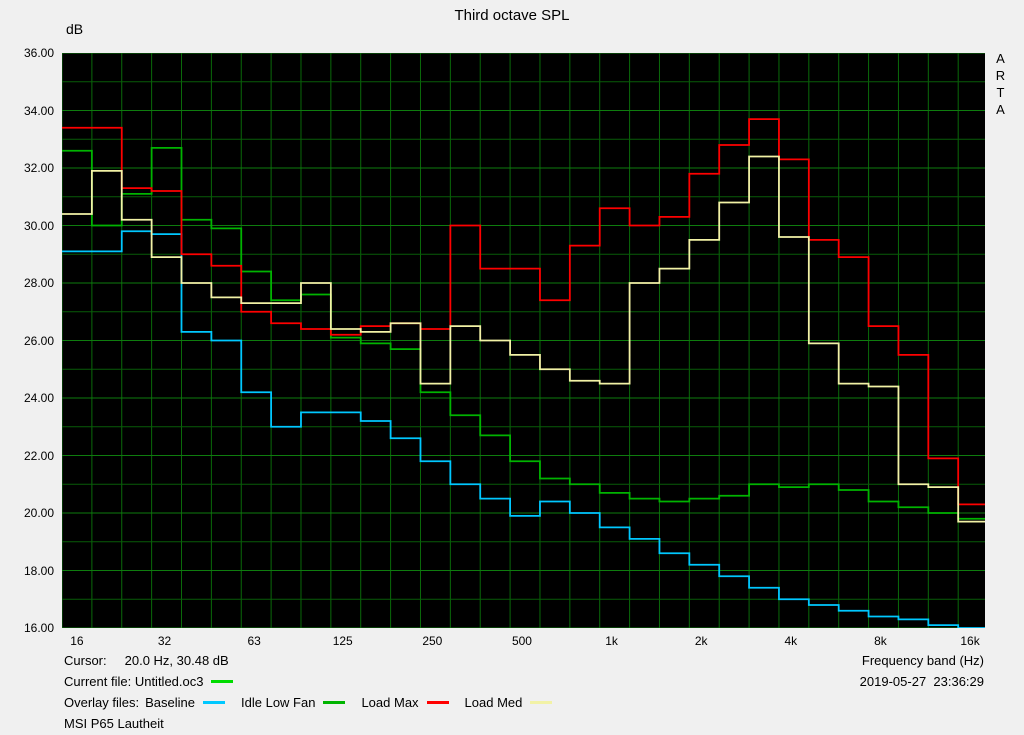 This screenshot has height=735, width=1024. Describe the element at coordinates (222, 681) in the screenshot. I see `current-file-color-swatch` at that location.